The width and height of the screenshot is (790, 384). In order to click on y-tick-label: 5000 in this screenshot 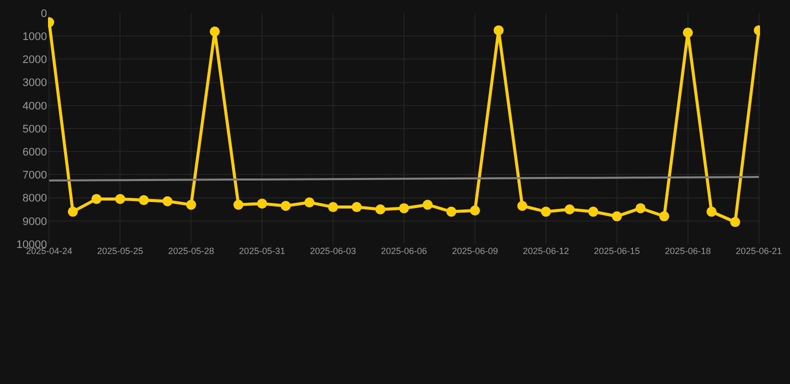, I will do `click(34, 129)`.